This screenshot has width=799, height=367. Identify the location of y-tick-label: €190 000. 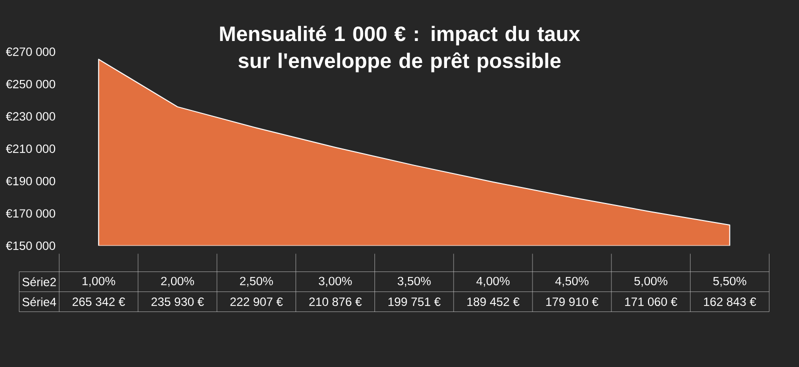
(31, 181).